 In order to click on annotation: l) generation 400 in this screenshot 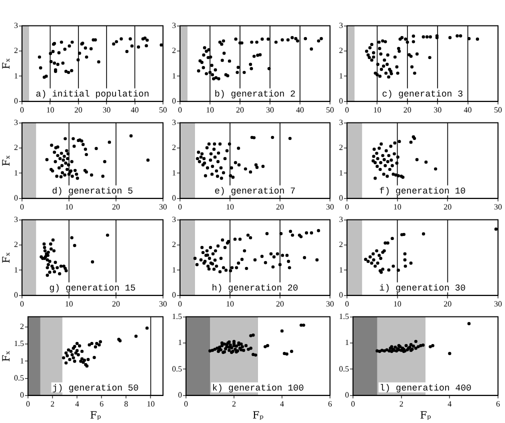, I will do `click(426, 388)`.